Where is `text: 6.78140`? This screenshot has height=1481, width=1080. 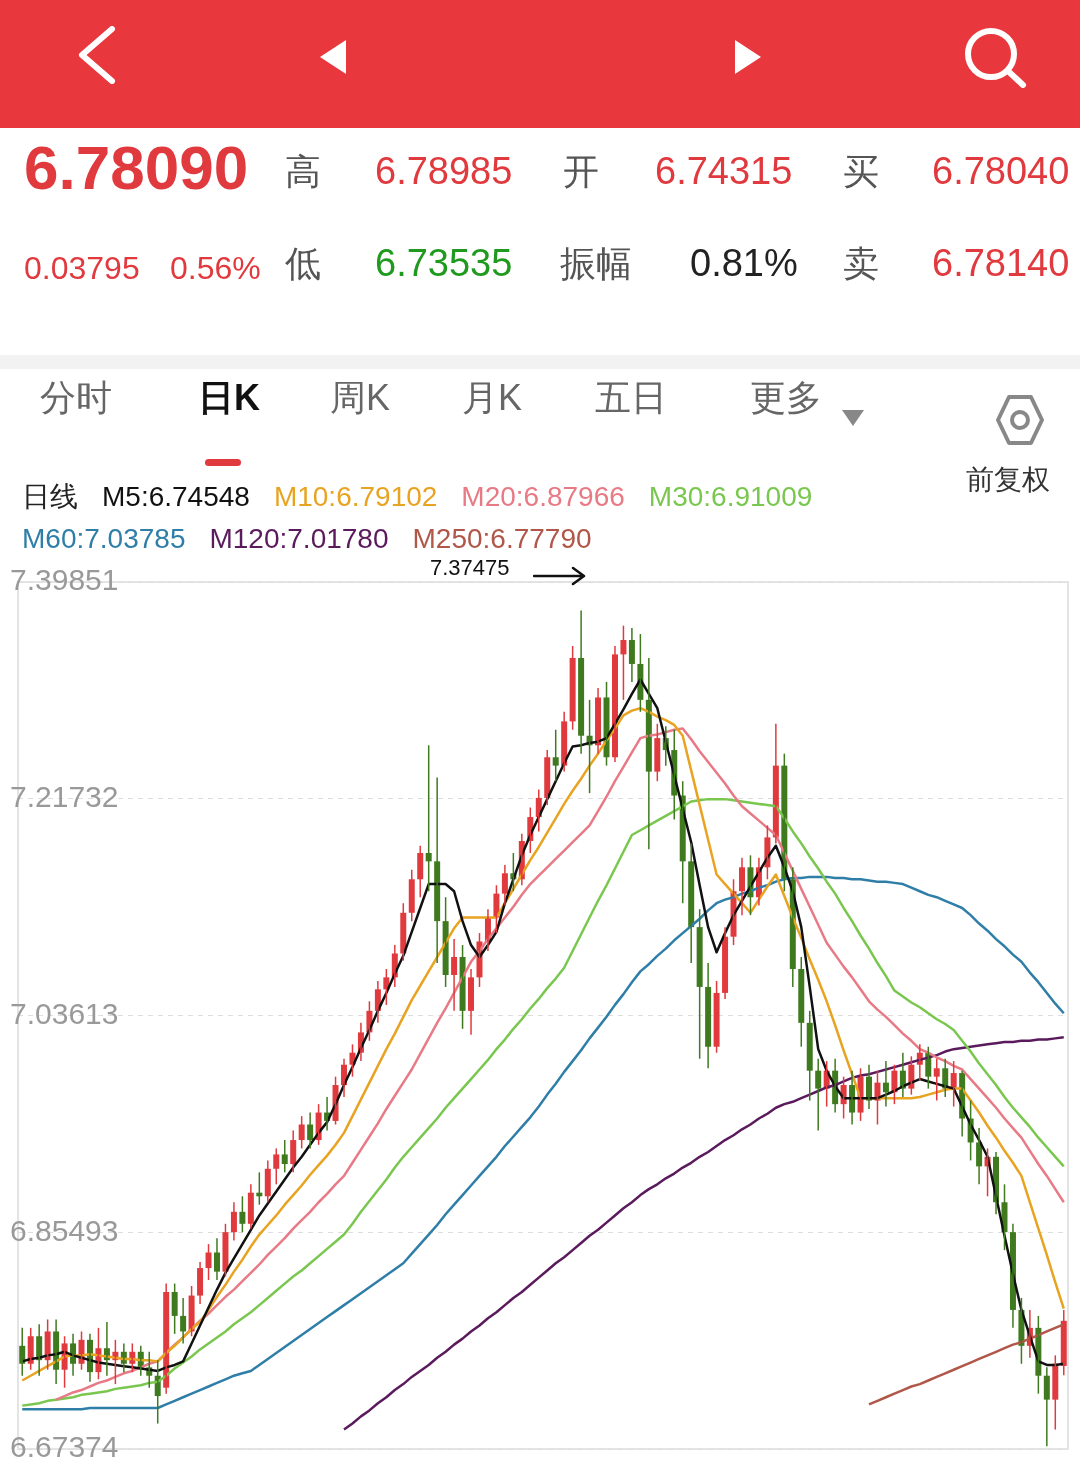 text: 6.78140 is located at coordinates (1001, 264).